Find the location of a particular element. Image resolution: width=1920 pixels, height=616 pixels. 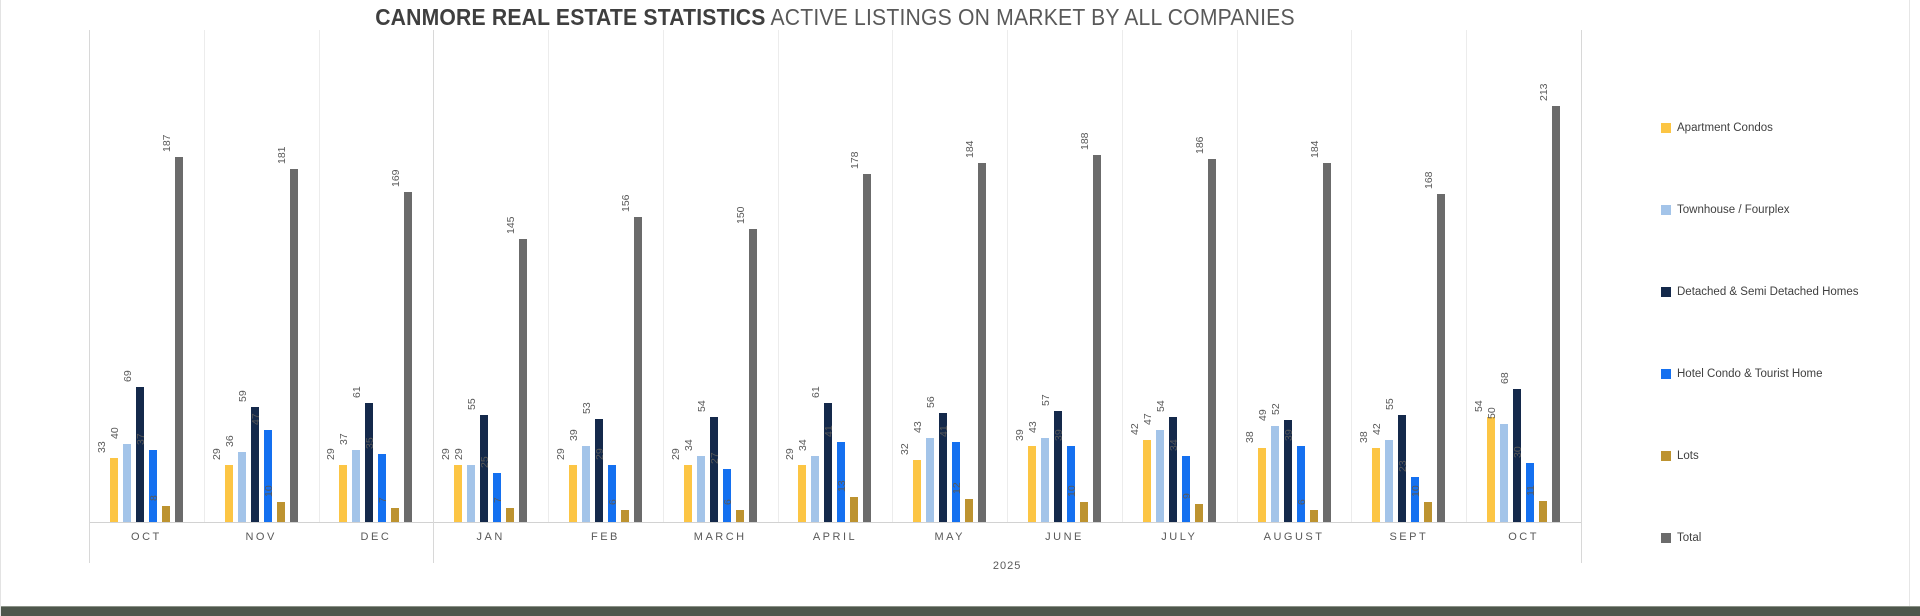

value-label-hotel-condo-tourist-home: 25 is located at coordinates (485, 462).